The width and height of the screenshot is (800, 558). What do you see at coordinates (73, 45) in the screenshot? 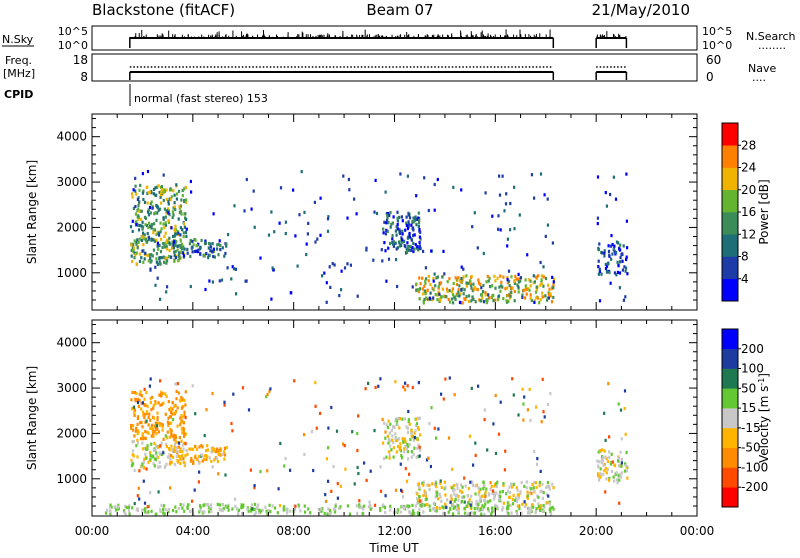
I see `nsky-tick-bottom: 10^0` at bounding box center [73, 45].